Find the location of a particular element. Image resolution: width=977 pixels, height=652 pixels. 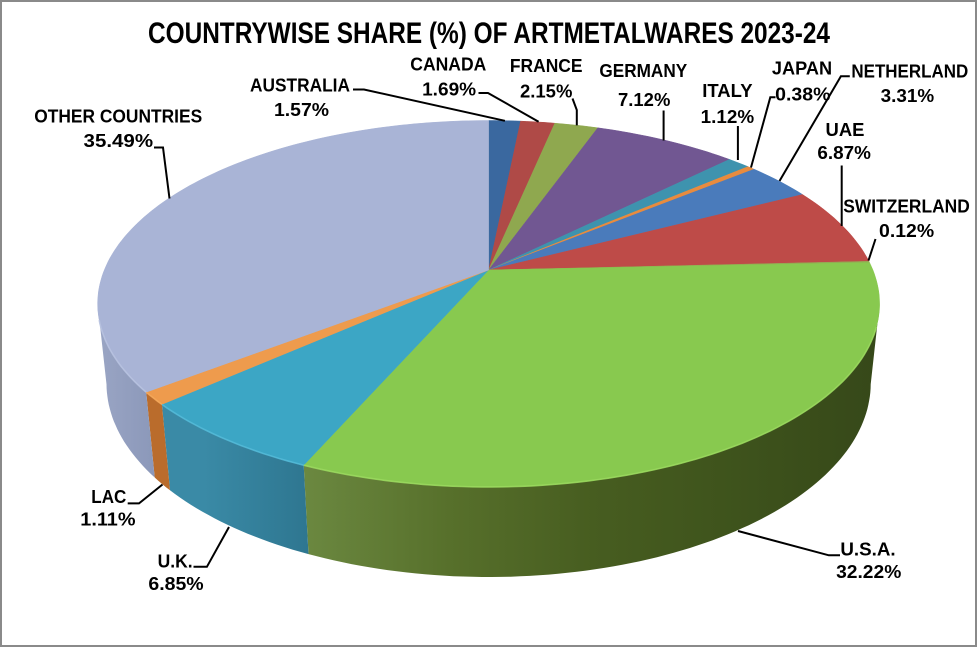

svg-text: 35.49% is located at coordinates (119, 141).